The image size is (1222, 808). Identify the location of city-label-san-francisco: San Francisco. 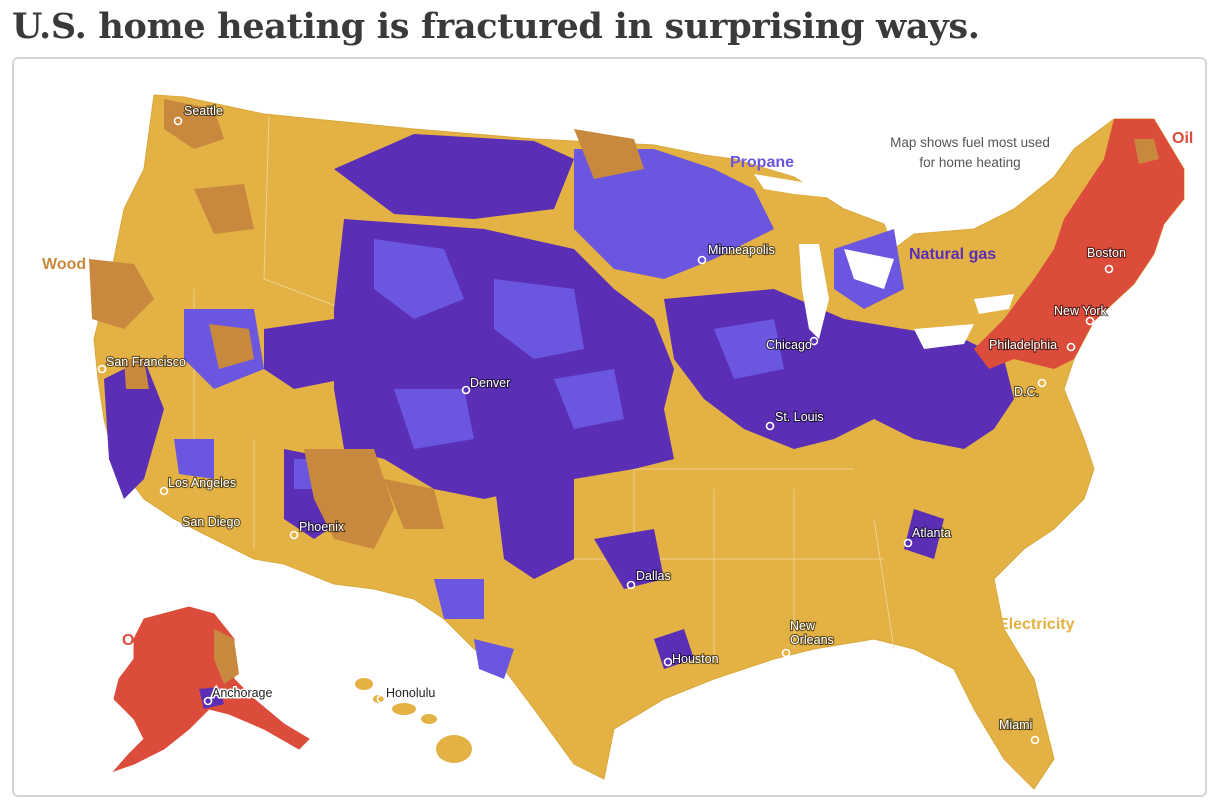
(146, 362).